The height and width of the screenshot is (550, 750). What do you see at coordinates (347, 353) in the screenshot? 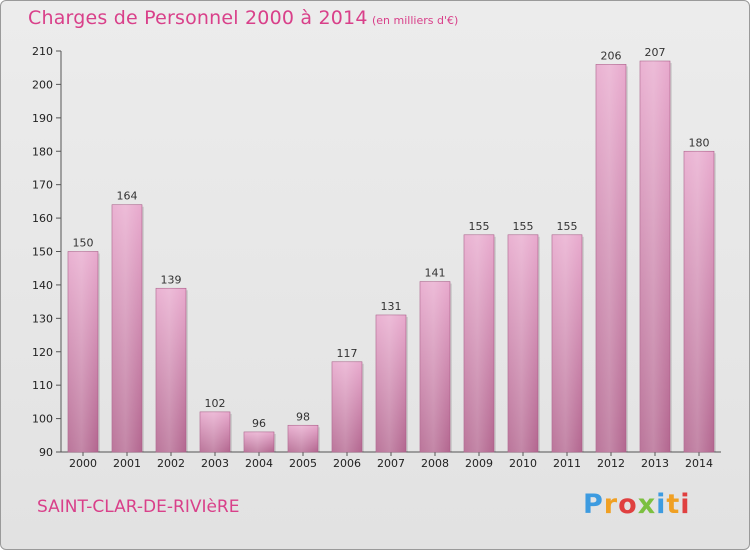
I see `data-label: 117` at bounding box center [347, 353].